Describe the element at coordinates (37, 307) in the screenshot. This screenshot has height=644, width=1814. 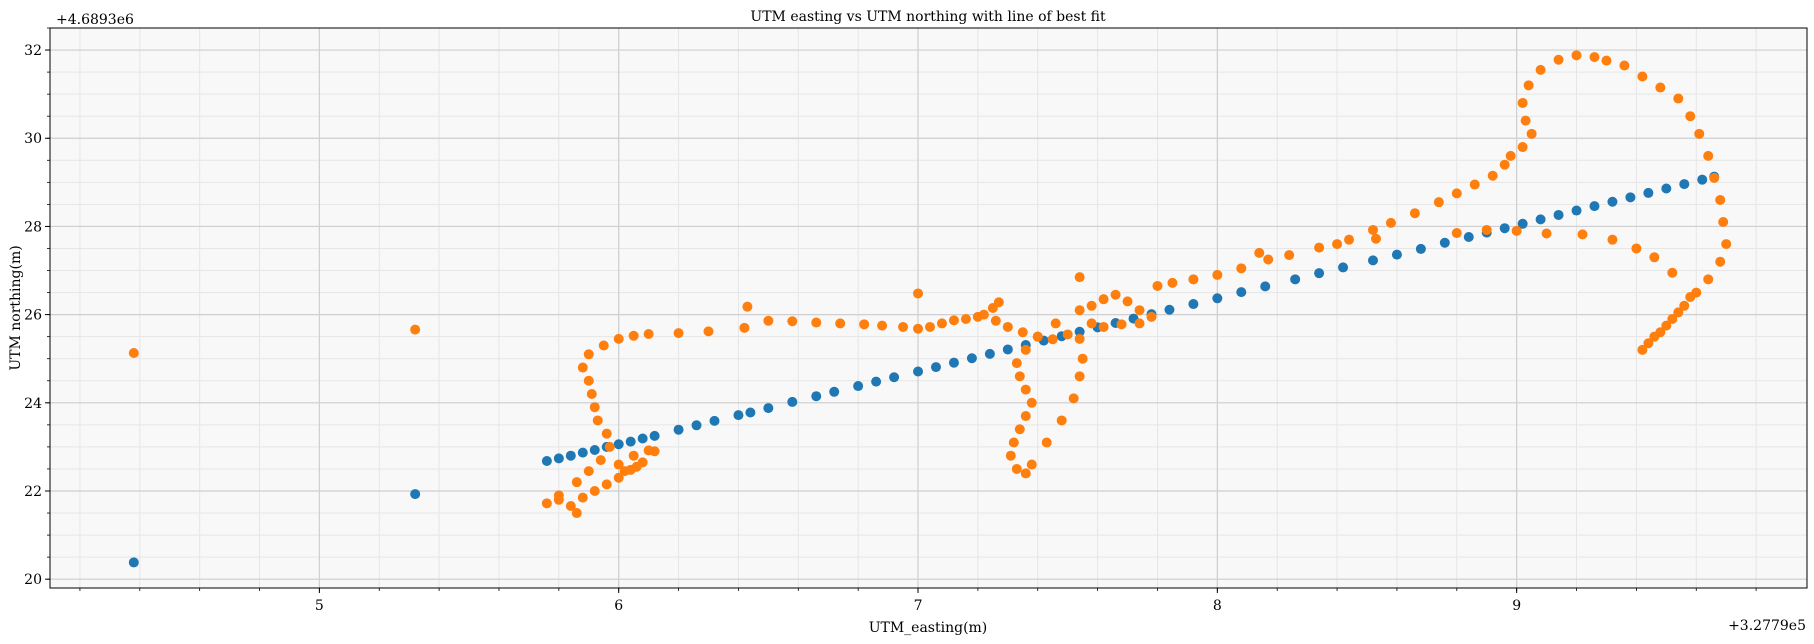
I see `y-axis-ticks: 20 22 24 26 28 30 32` at that location.